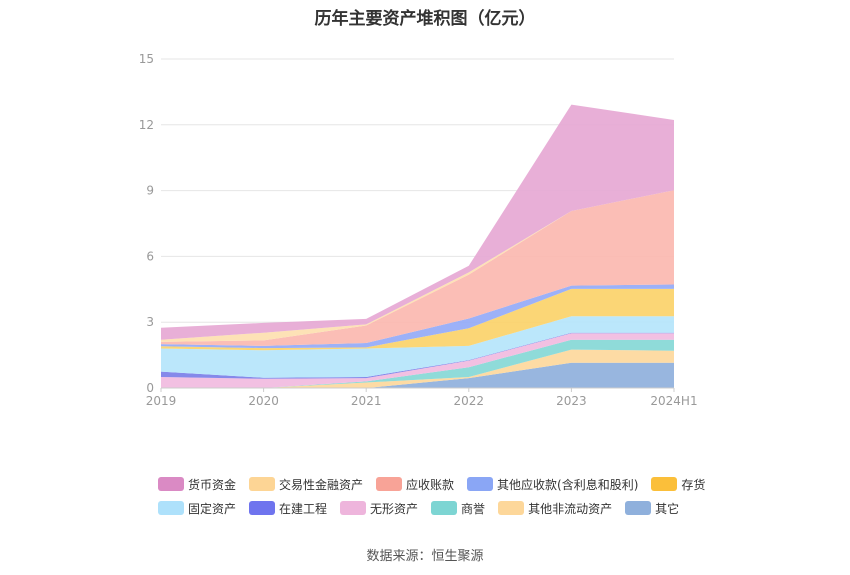 The width and height of the screenshot is (850, 575). What do you see at coordinates (667, 508) in the screenshot?
I see `legend-label: 其它` at bounding box center [667, 508].